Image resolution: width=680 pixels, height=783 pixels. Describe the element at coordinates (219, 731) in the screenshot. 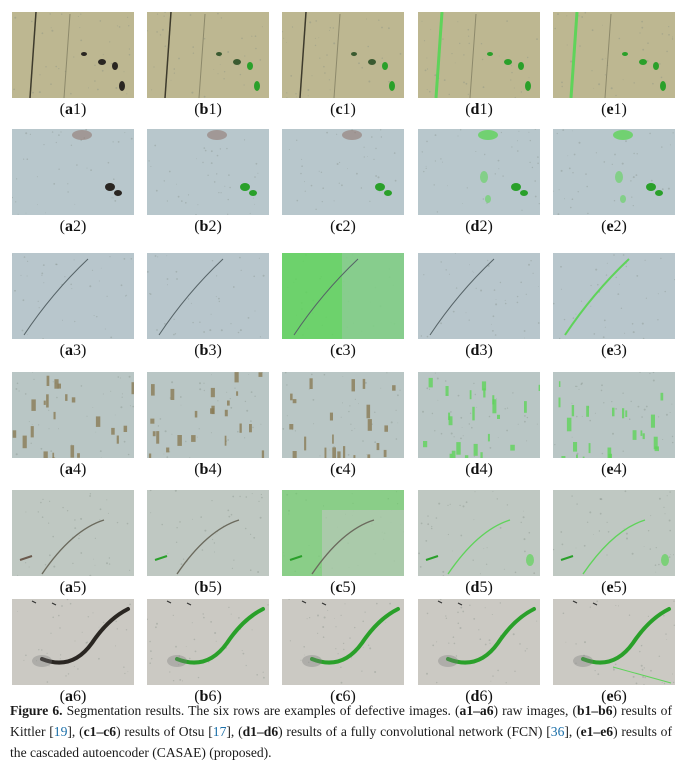

I see `citation-link: 17` at that location.